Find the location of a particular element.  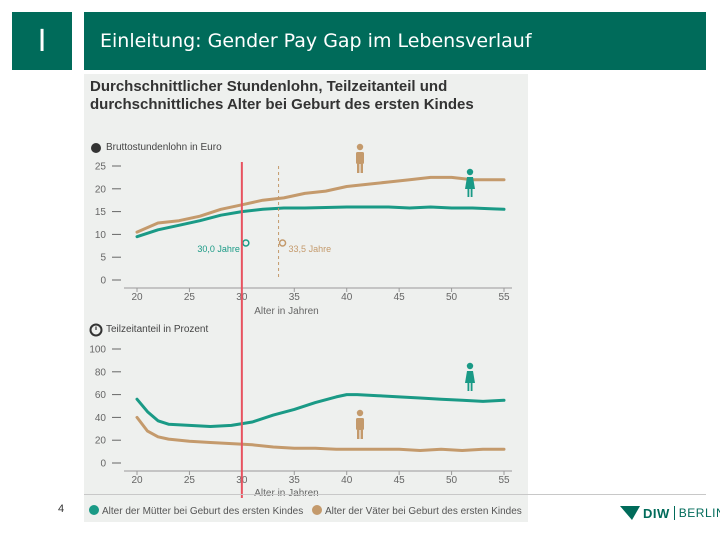

series-men-parttime is located at coordinates (320, 433).